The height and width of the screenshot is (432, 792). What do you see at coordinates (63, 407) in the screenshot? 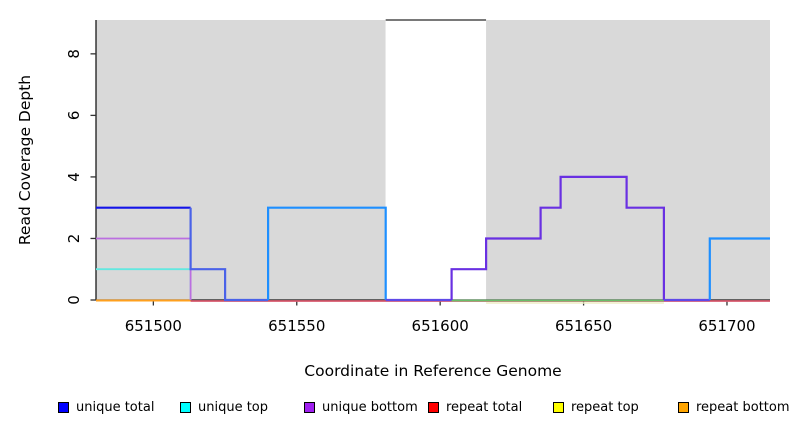
I see `unique-total-swatch` at bounding box center [63, 407].